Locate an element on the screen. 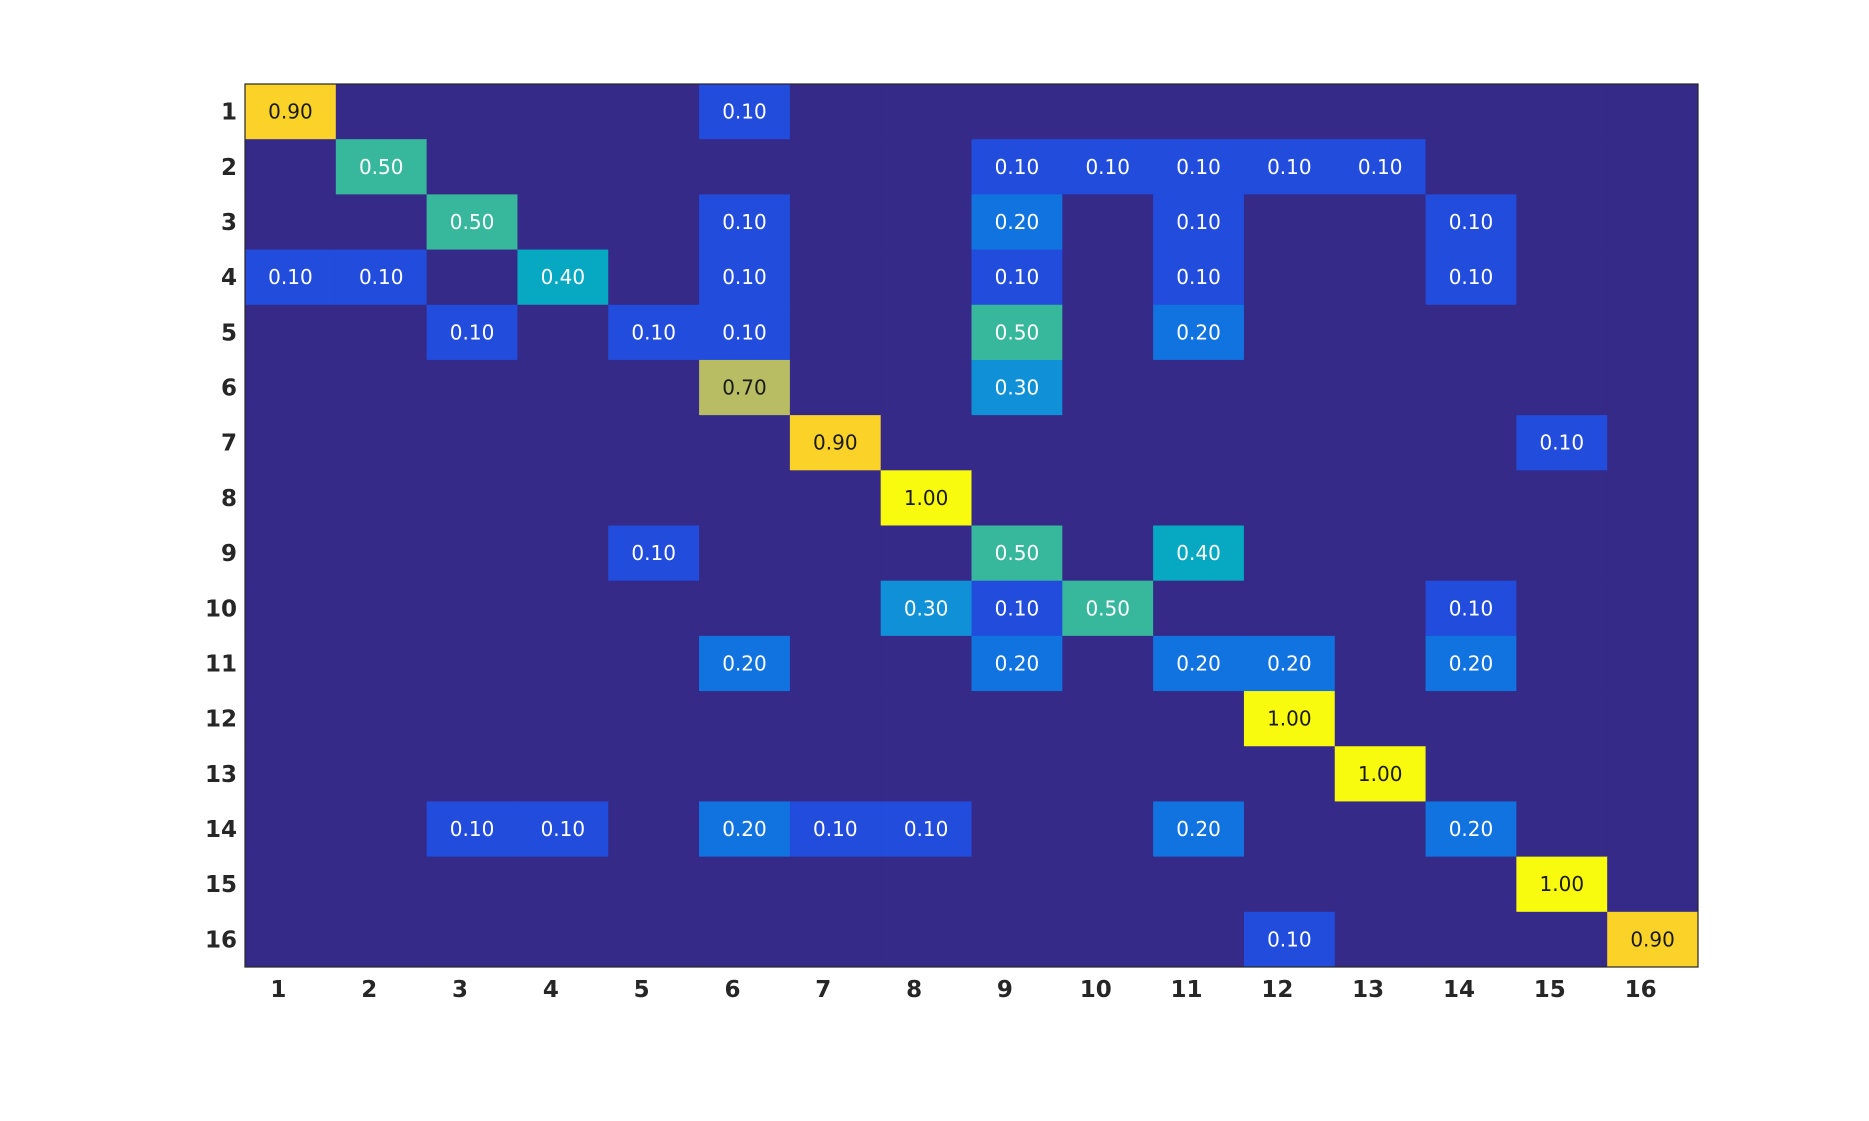 The height and width of the screenshot is (1121, 1869). heatmap-cell-r4-c5 is located at coordinates (654, 277).